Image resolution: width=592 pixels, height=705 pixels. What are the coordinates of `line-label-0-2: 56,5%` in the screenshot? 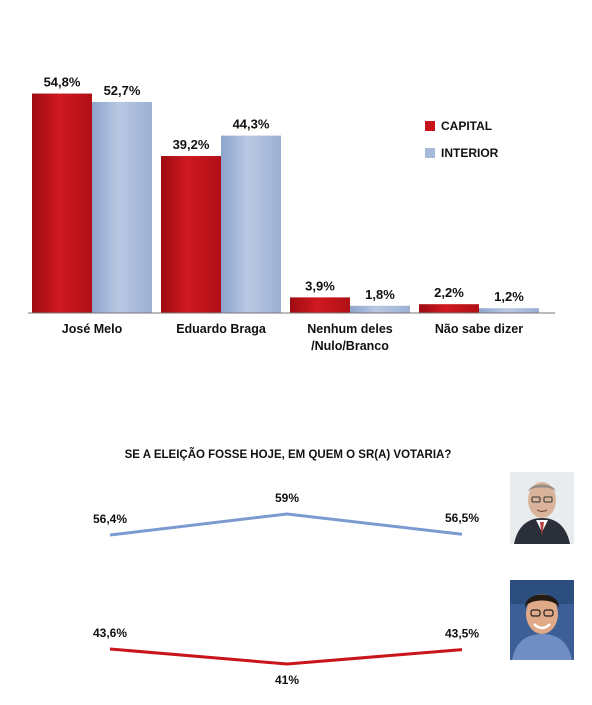 It's located at (462, 518).